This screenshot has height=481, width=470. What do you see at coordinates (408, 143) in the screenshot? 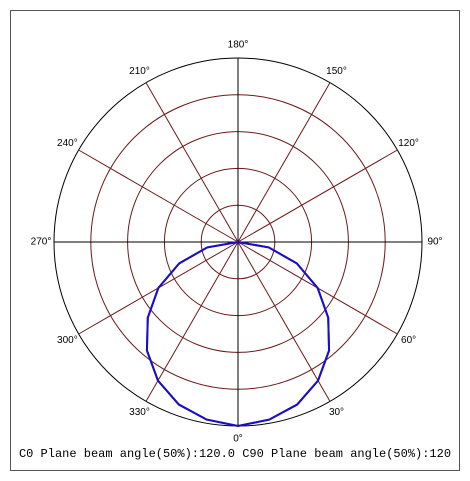
I see `angle-label: 120°` at bounding box center [408, 143].